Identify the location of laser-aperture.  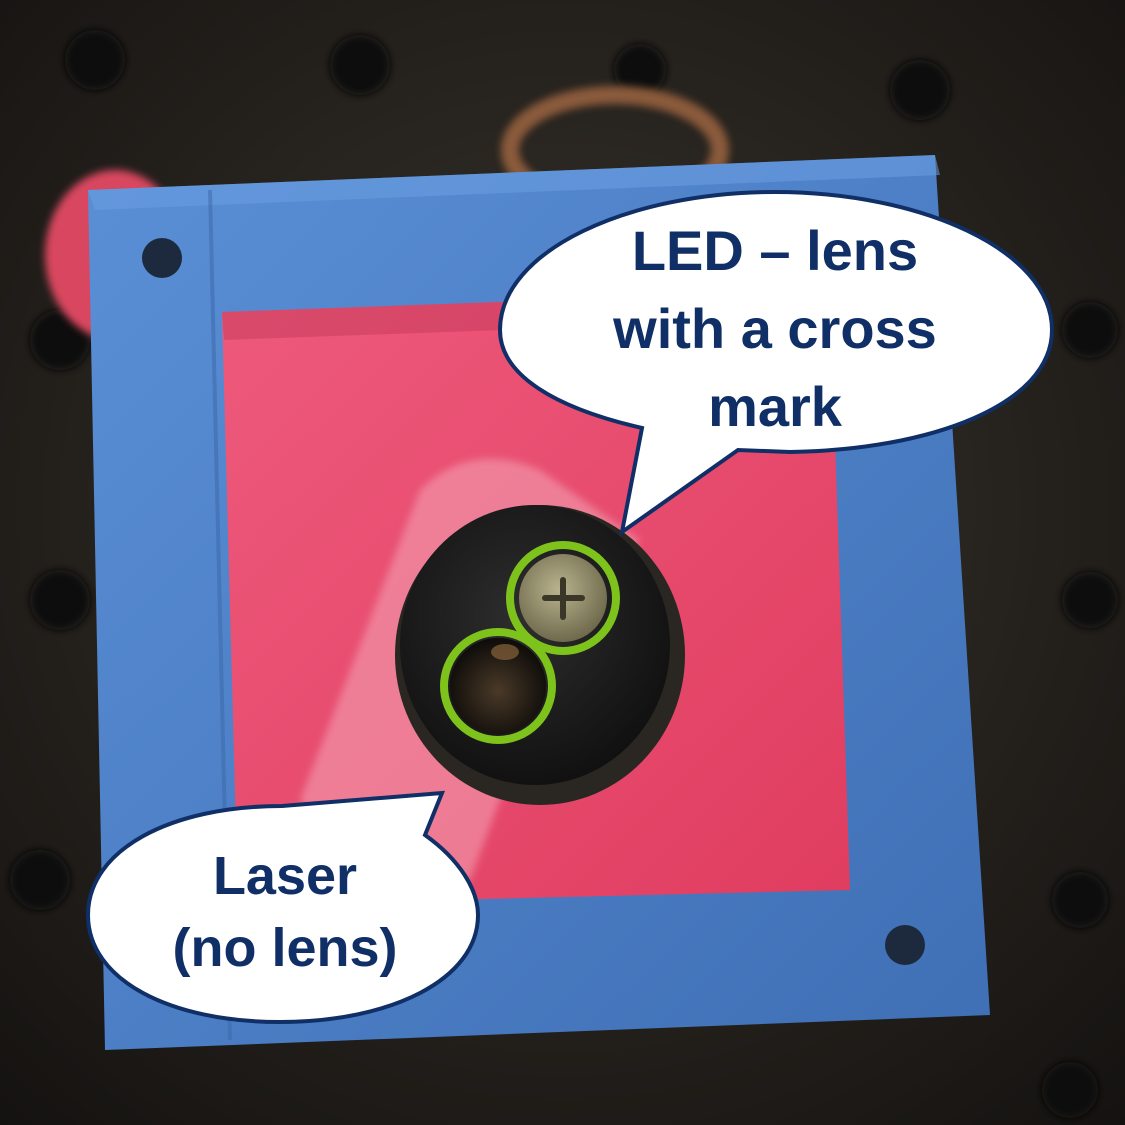
(498, 686).